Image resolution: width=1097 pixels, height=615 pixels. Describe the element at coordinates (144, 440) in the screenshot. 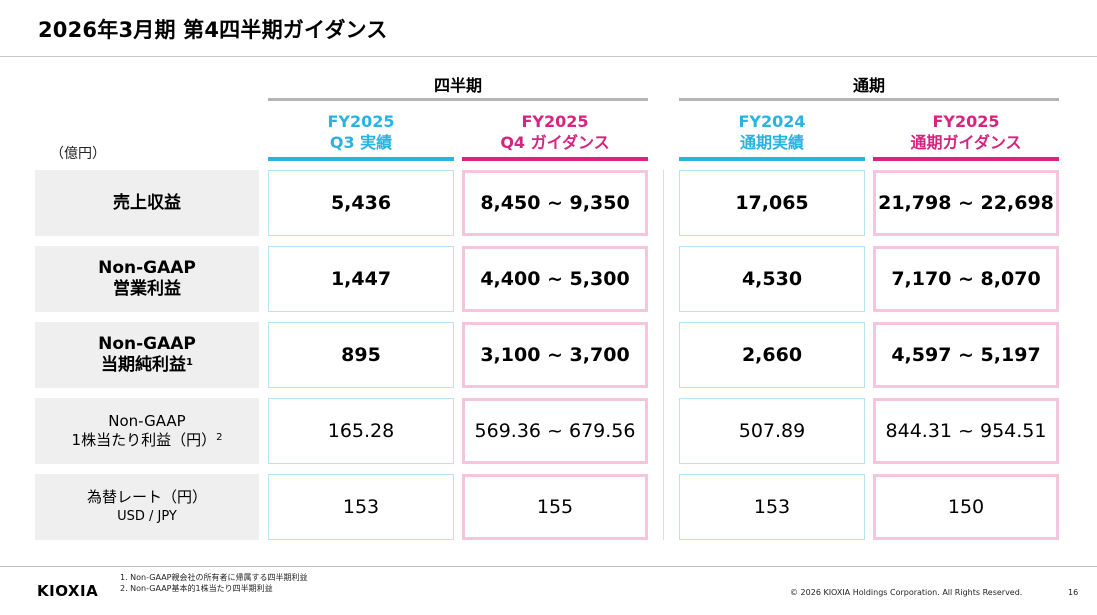

I see `row-label-line2: 1株当たり利益（円）` at that location.